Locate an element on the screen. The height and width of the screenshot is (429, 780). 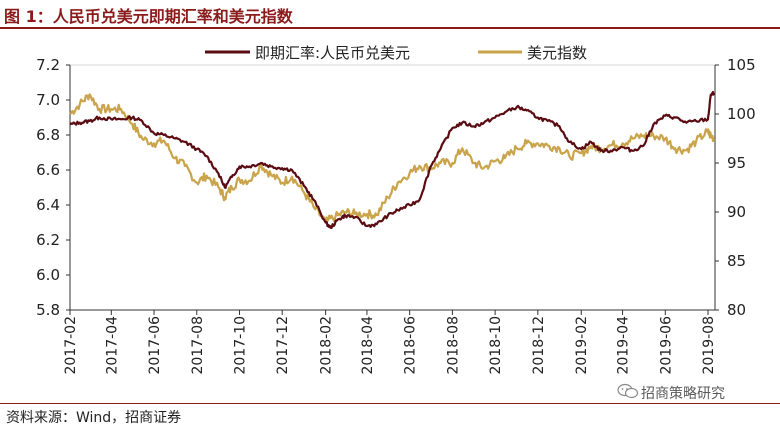
x-tick-label: 2019-06 is located at coordinates (666, 345).